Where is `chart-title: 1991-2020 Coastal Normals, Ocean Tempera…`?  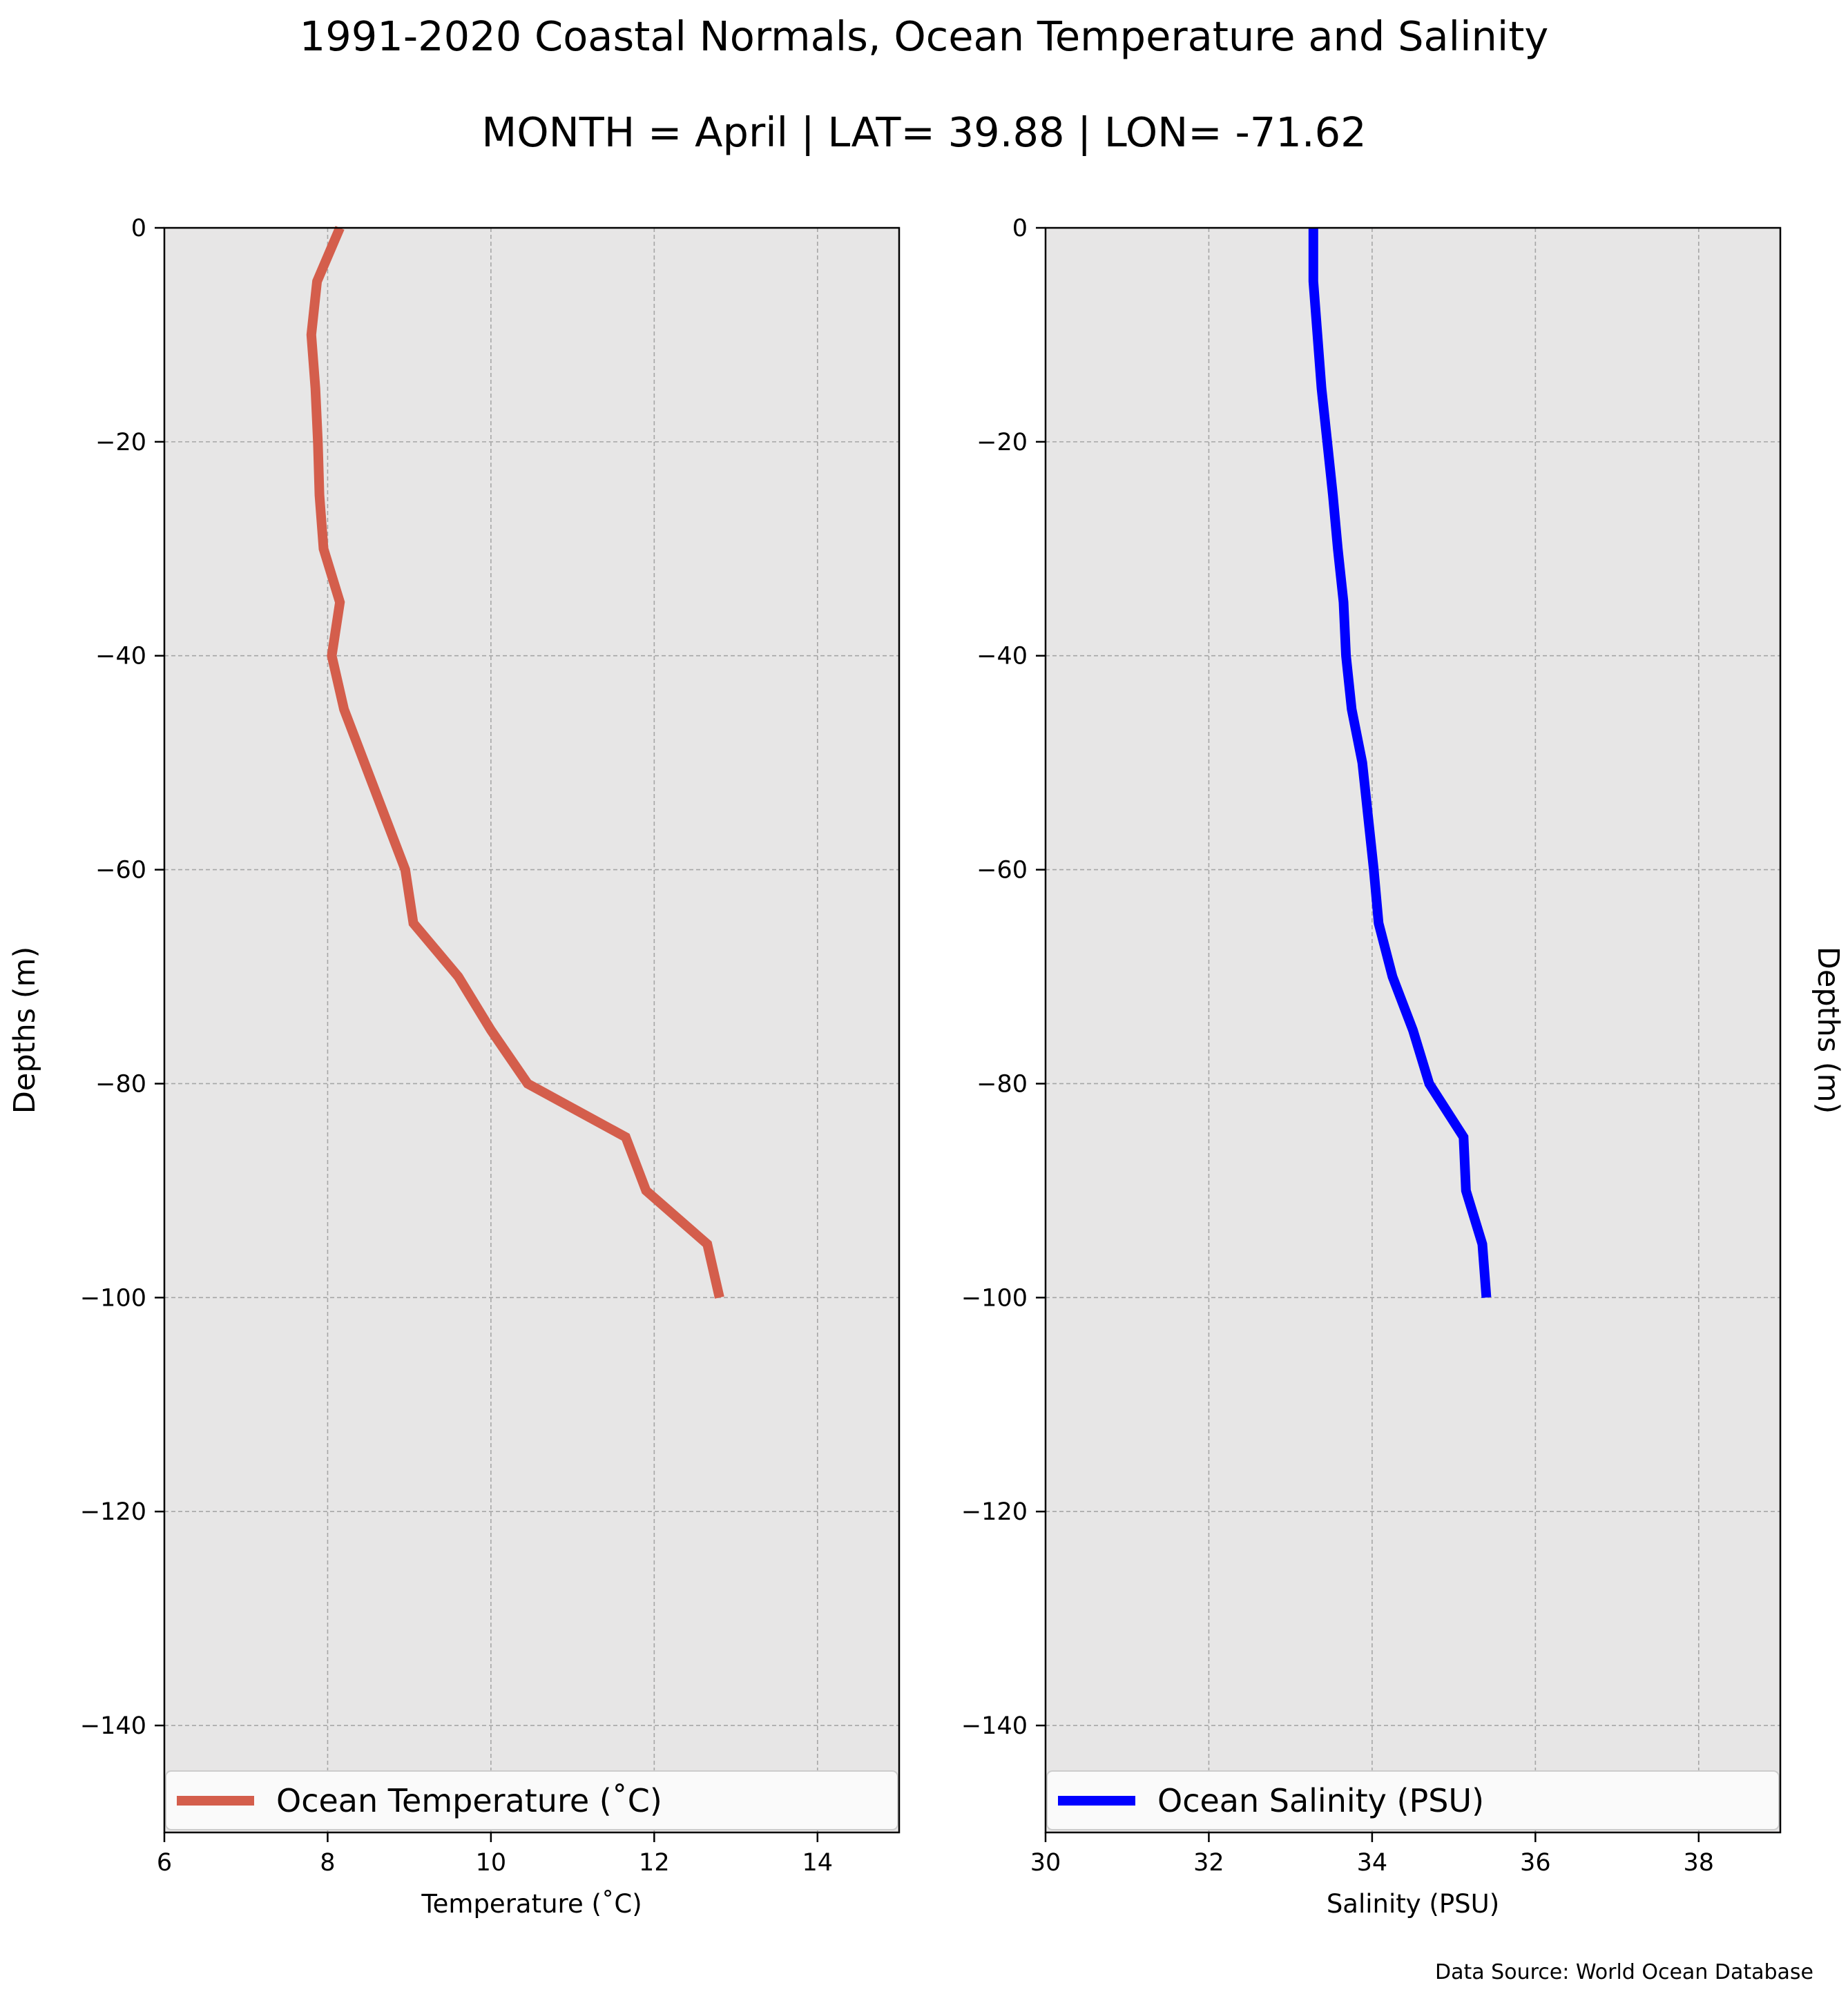 chart-title: 1991-2020 Coastal Normals, Ocean Tempera… is located at coordinates (924, 36).